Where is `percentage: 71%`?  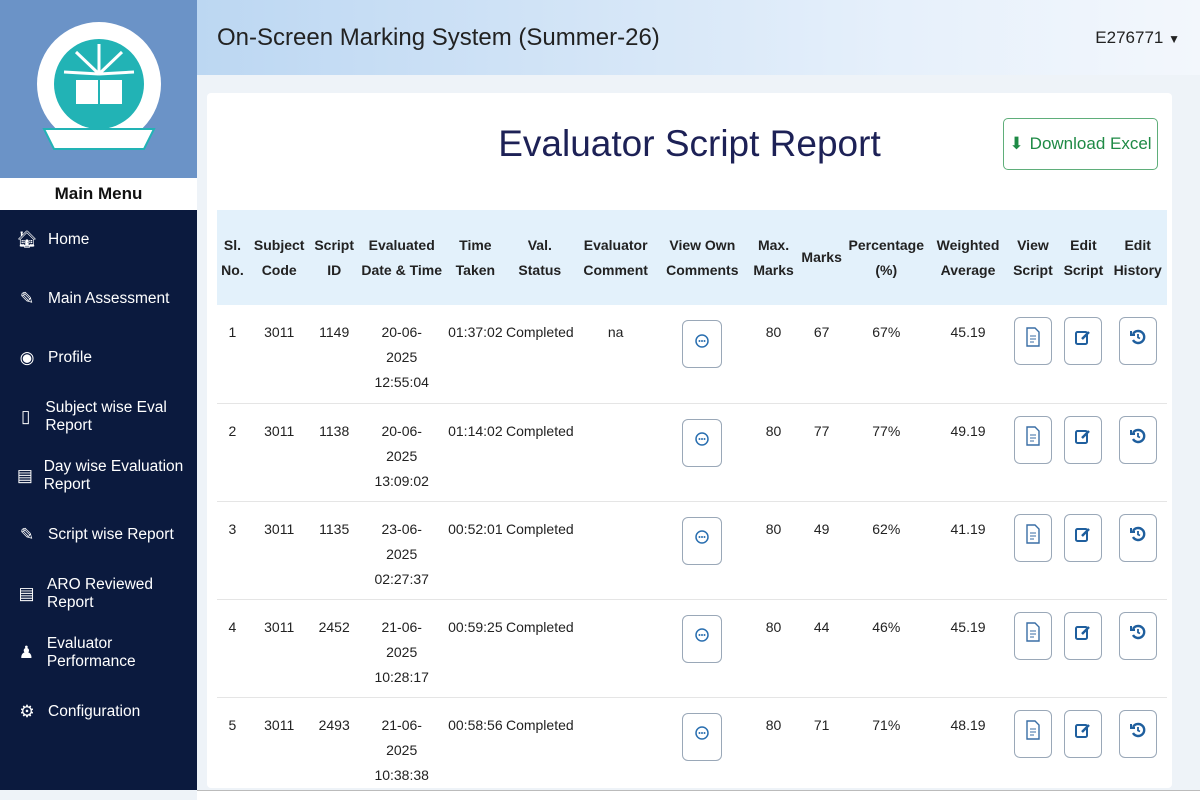 percentage: 71% is located at coordinates (886, 746).